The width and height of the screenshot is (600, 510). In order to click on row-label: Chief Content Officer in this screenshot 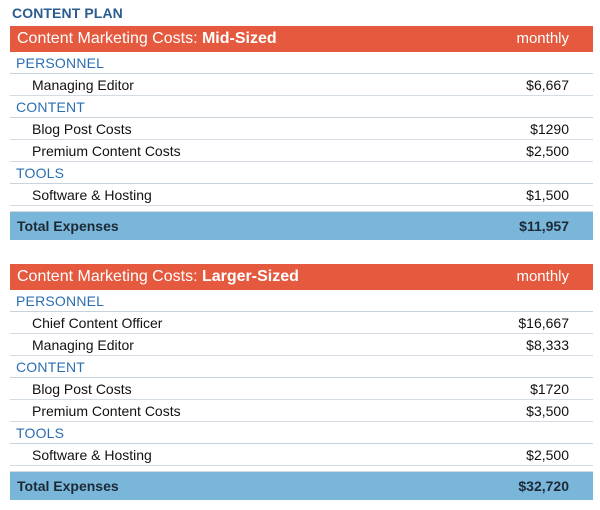, I will do `click(97, 323)`.